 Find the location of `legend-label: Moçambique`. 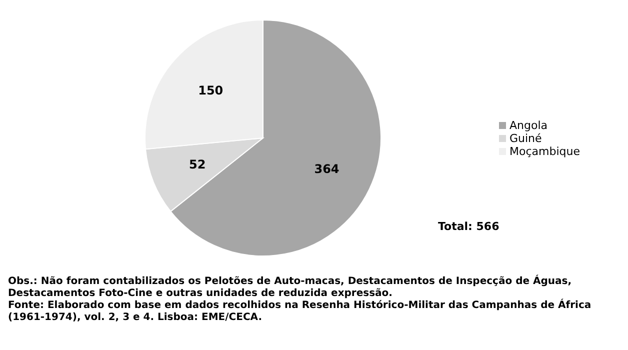

legend-label: Moçambique is located at coordinates (545, 151).